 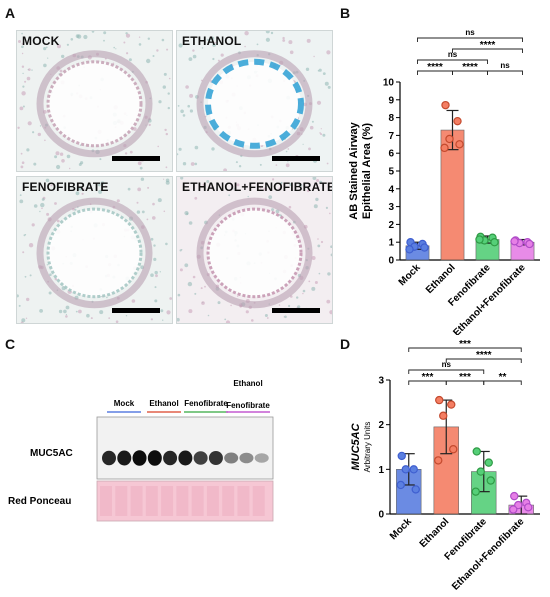 I want to click on significance-label: **, so click(x=503, y=377).